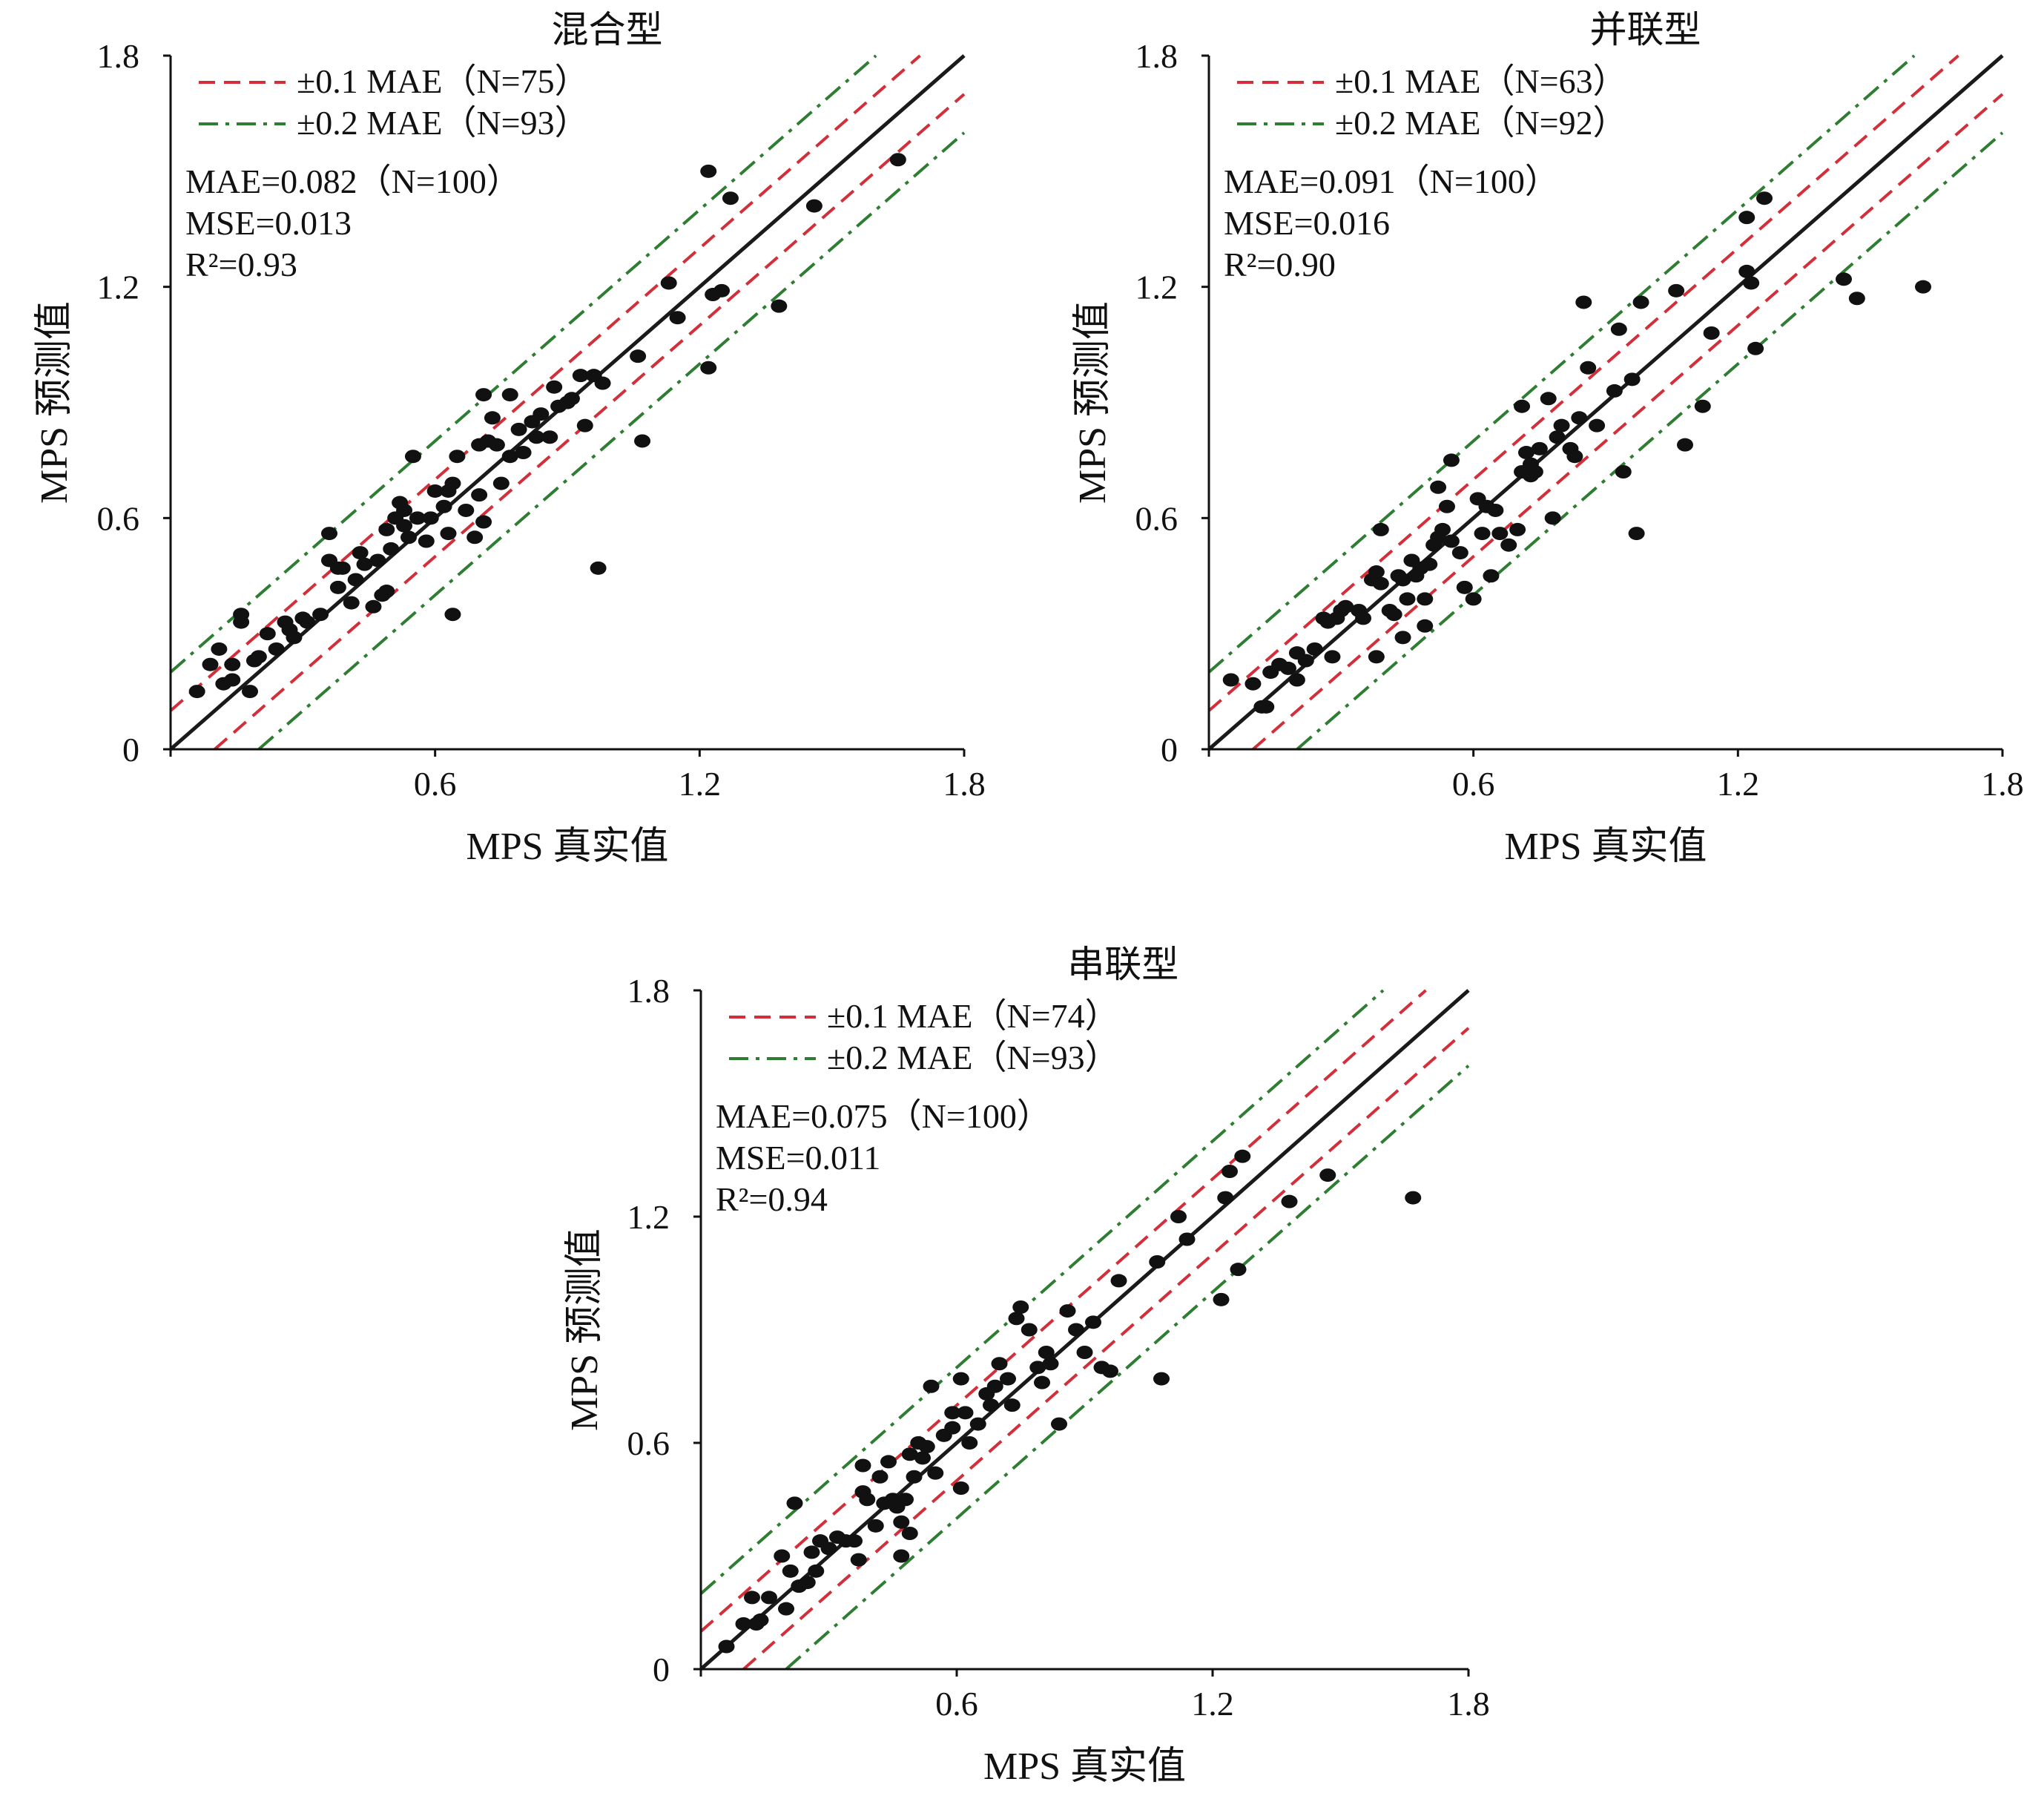 This screenshot has height=1796, width=2044. I want to click on stat-r2: R²=0.90, so click(1280, 264).